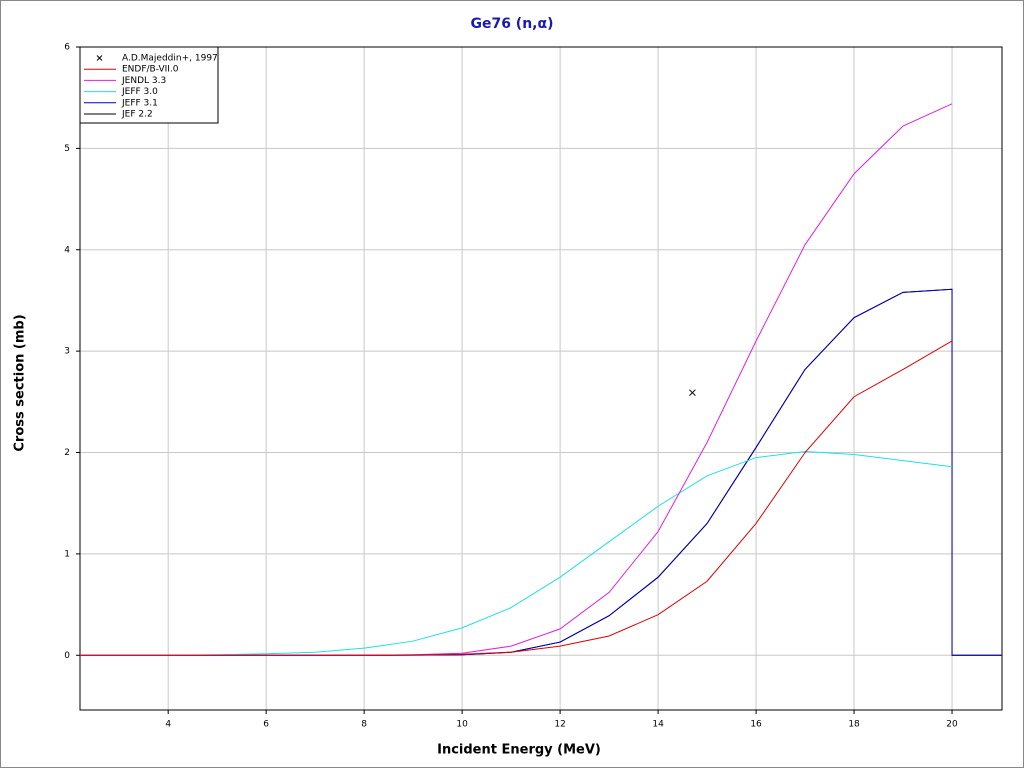  Describe the element at coordinates (20, 382) in the screenshot. I see `y-axis-label: Cross section (mb)` at that location.